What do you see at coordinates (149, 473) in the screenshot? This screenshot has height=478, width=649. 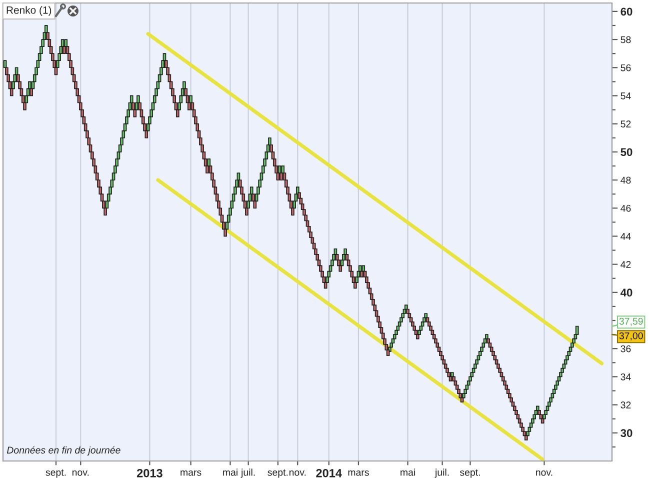 I see `x-tick-label: 2013` at bounding box center [149, 473].